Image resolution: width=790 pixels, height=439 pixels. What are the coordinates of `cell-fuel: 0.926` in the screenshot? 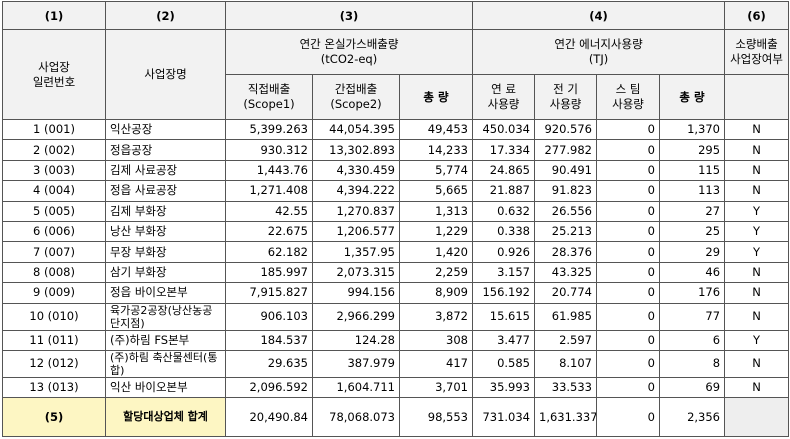 It's located at (503, 252).